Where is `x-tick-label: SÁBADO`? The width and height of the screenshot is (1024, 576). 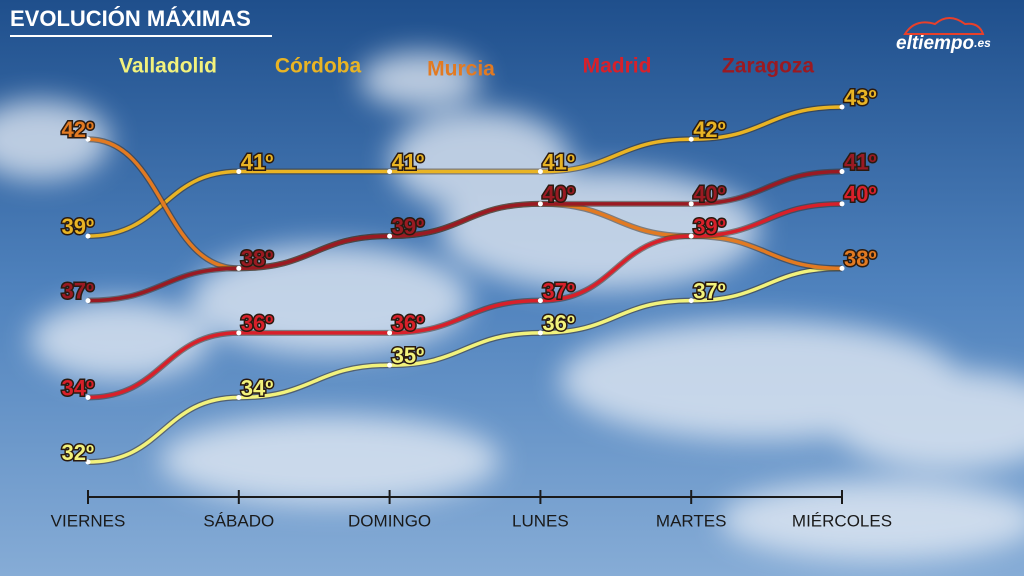
x-tick-label: SÁBADO is located at coordinates (238, 520).